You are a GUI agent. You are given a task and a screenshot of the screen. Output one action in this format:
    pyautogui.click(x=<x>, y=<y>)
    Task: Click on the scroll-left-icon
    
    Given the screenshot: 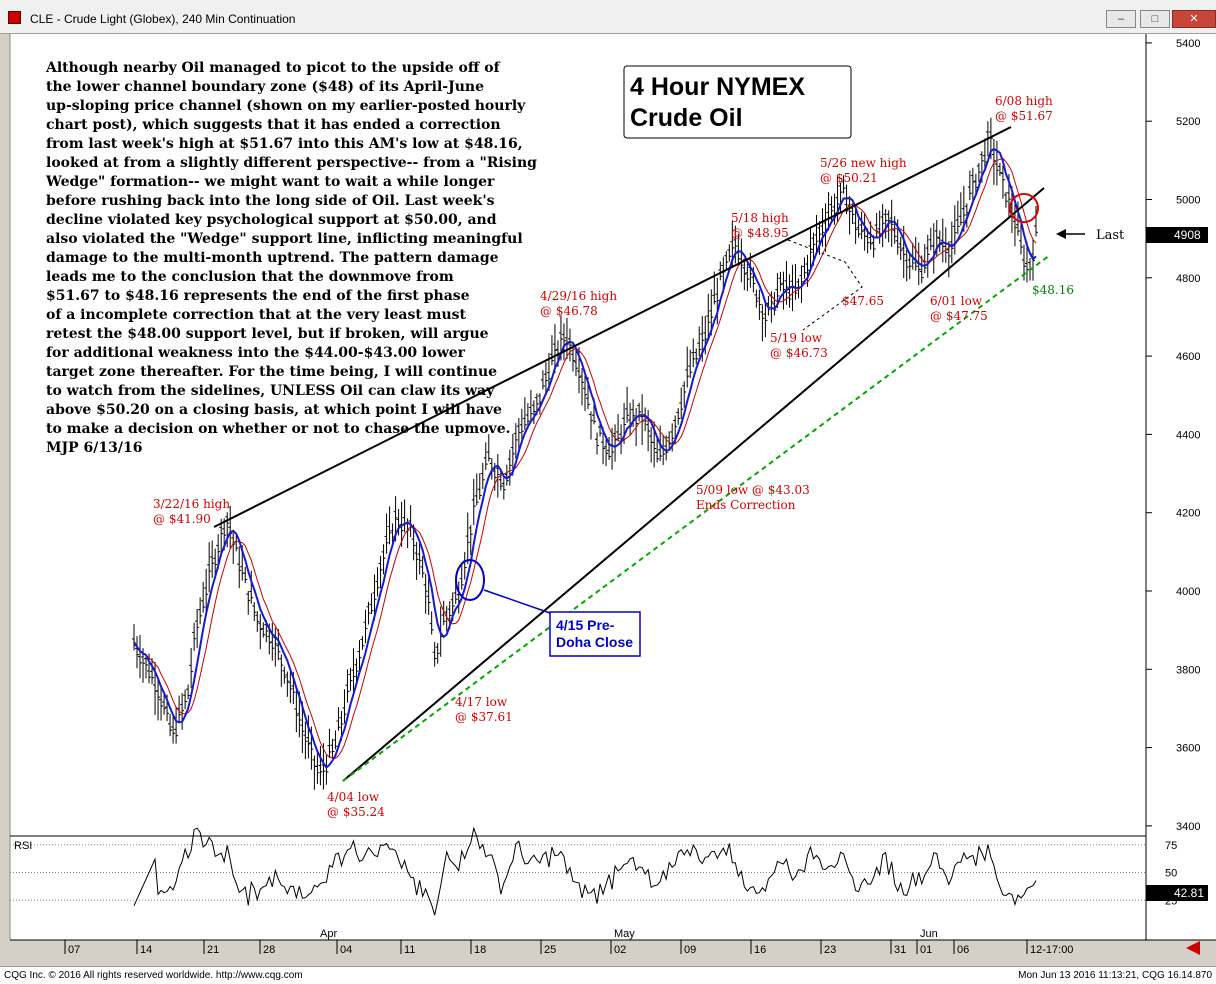 What is the action you would take?
    pyautogui.click(x=1193, y=948)
    